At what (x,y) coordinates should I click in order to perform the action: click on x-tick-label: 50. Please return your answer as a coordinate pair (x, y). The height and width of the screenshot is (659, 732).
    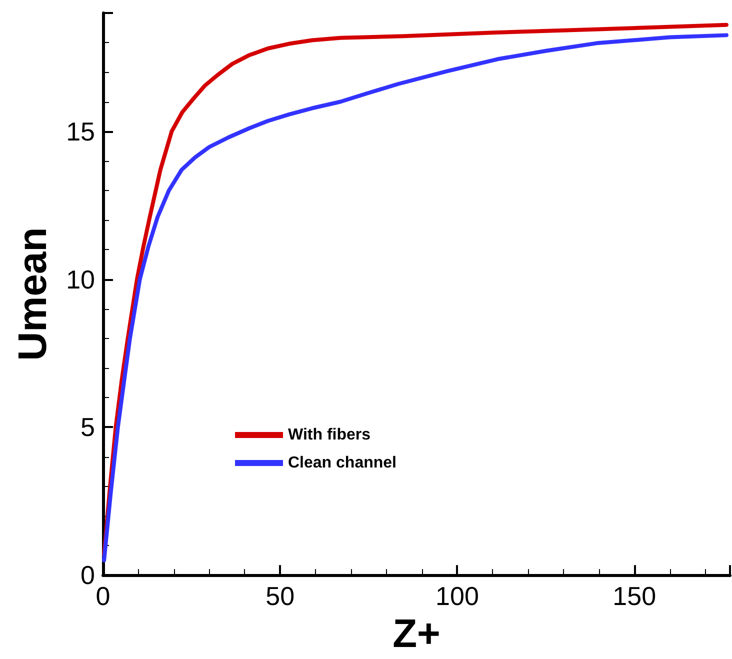
    Looking at the image, I should click on (280, 596).